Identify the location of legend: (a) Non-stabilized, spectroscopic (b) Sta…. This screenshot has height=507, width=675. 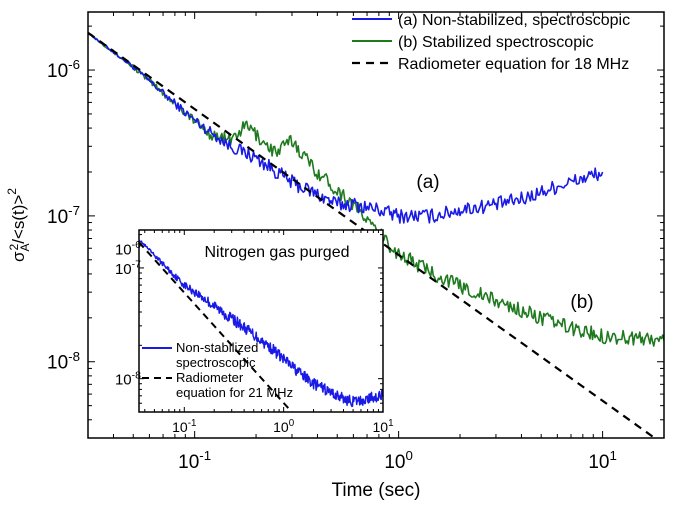
(491, 42).